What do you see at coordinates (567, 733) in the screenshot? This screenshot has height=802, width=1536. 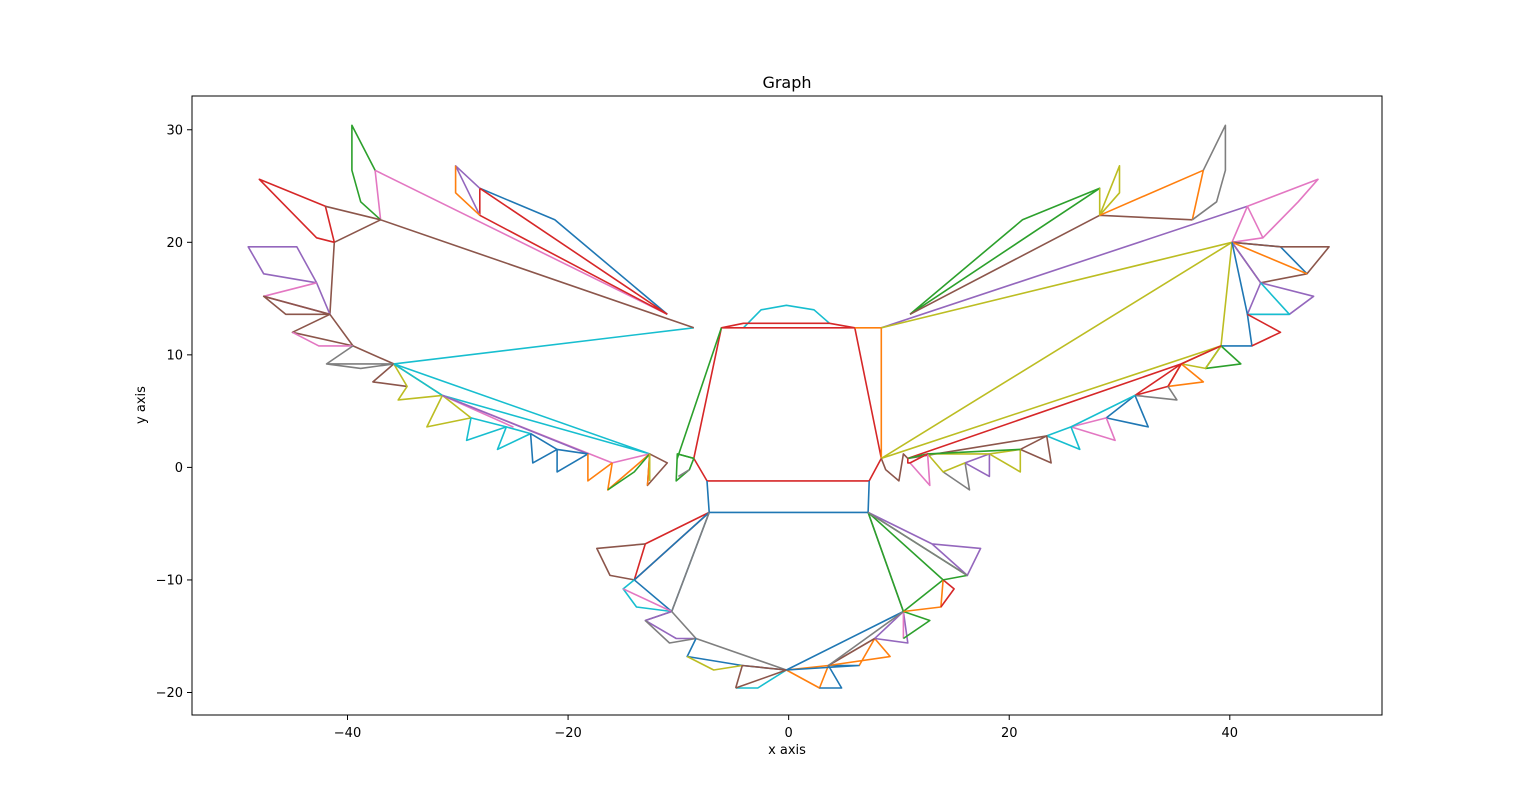 I see `x-tick-label: −20` at bounding box center [567, 733].